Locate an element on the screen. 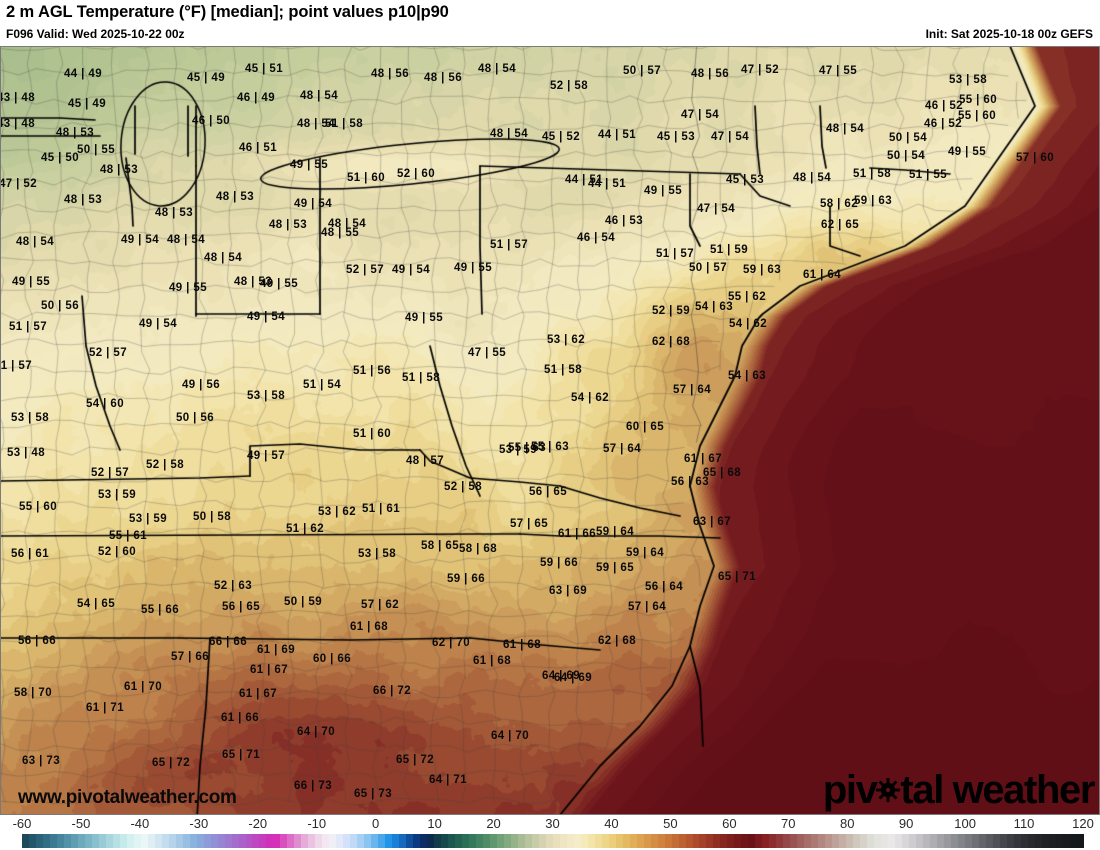  point-value-label: 65 | 73 is located at coordinates (373, 794).